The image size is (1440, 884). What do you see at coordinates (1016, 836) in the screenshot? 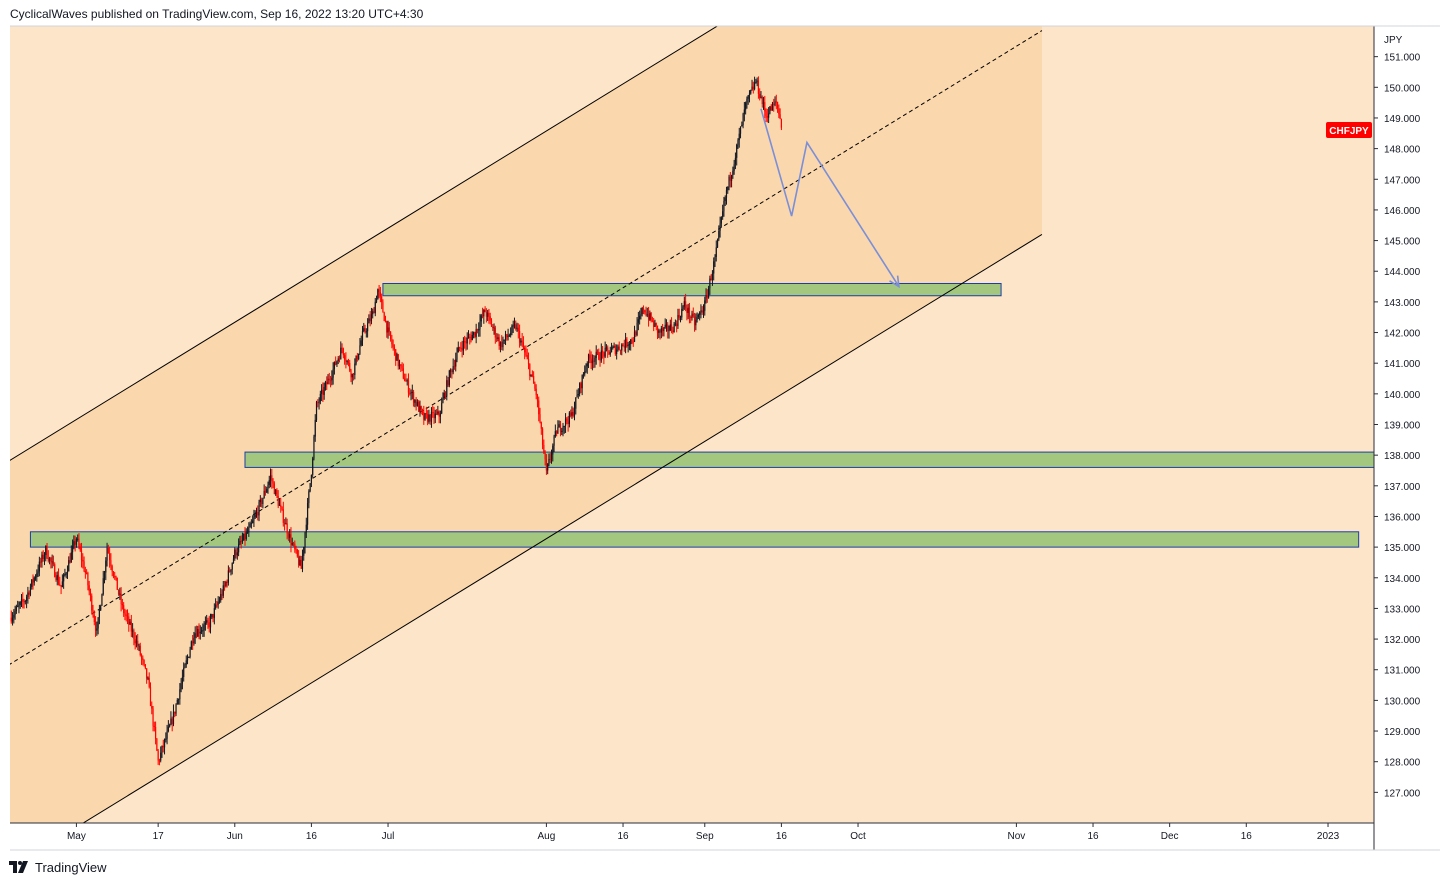
I see `x-tick-label: Nov` at bounding box center [1016, 836].